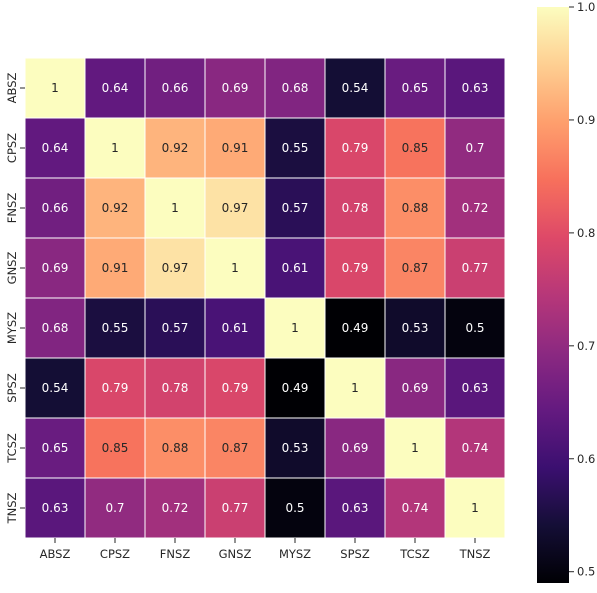  Describe the element at coordinates (12, 148) in the screenshot. I see `y-tick-label: CPSZ` at that location.